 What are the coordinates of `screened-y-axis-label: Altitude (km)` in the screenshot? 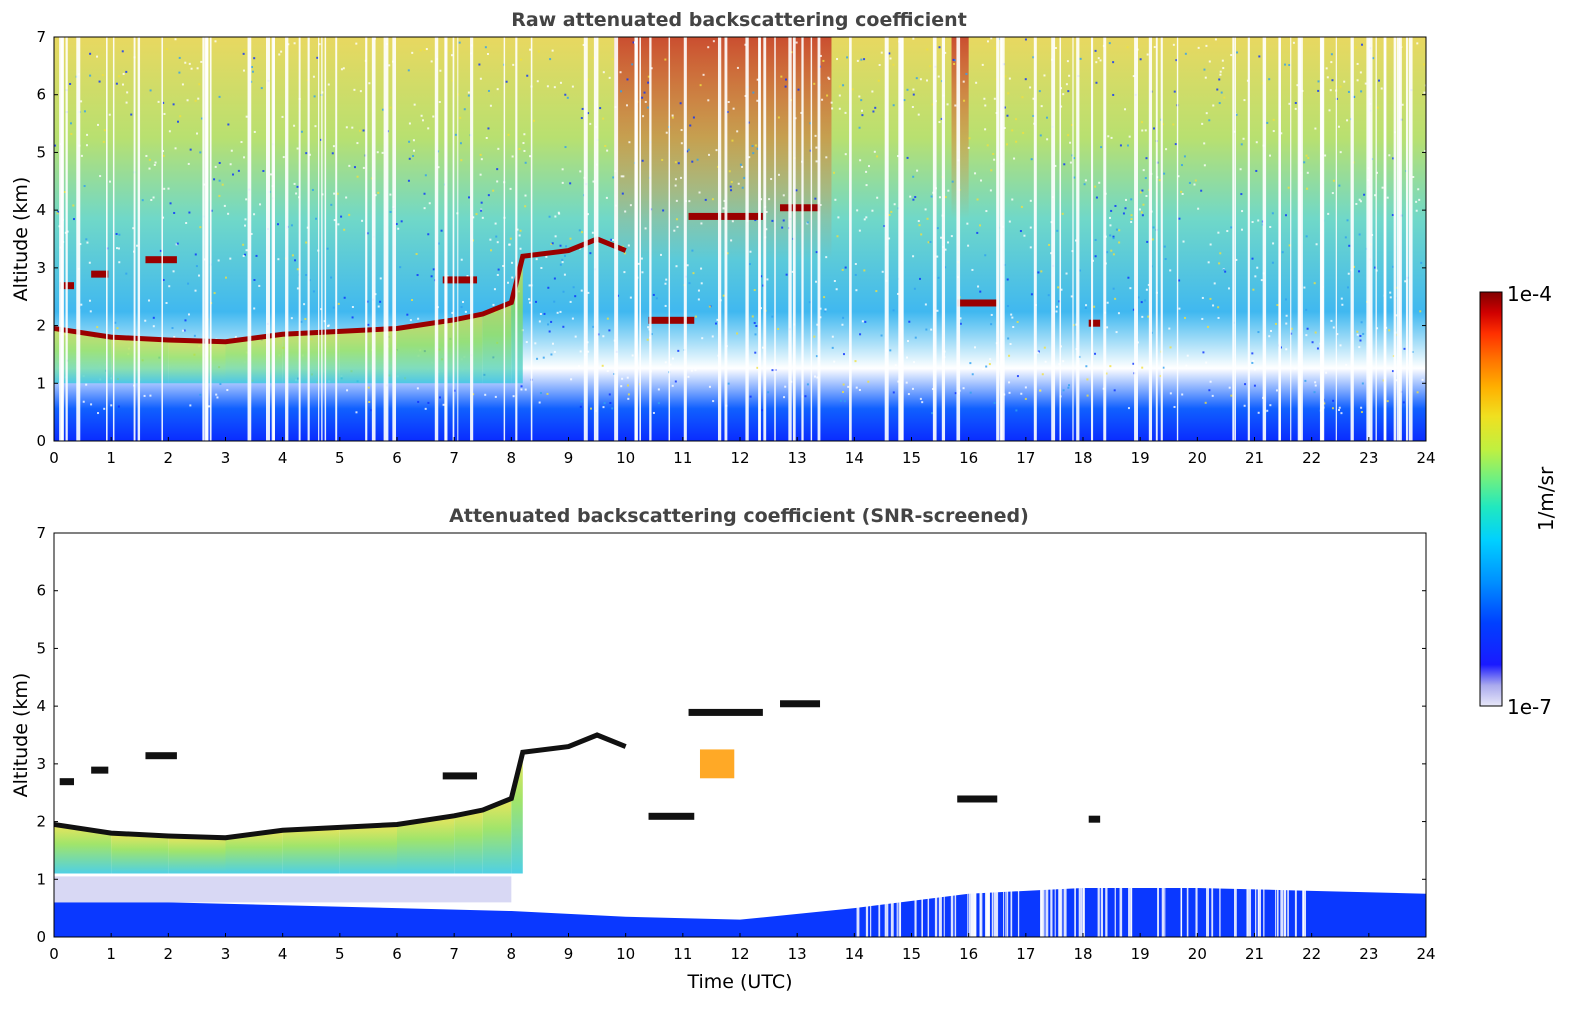 It's located at (21, 735).